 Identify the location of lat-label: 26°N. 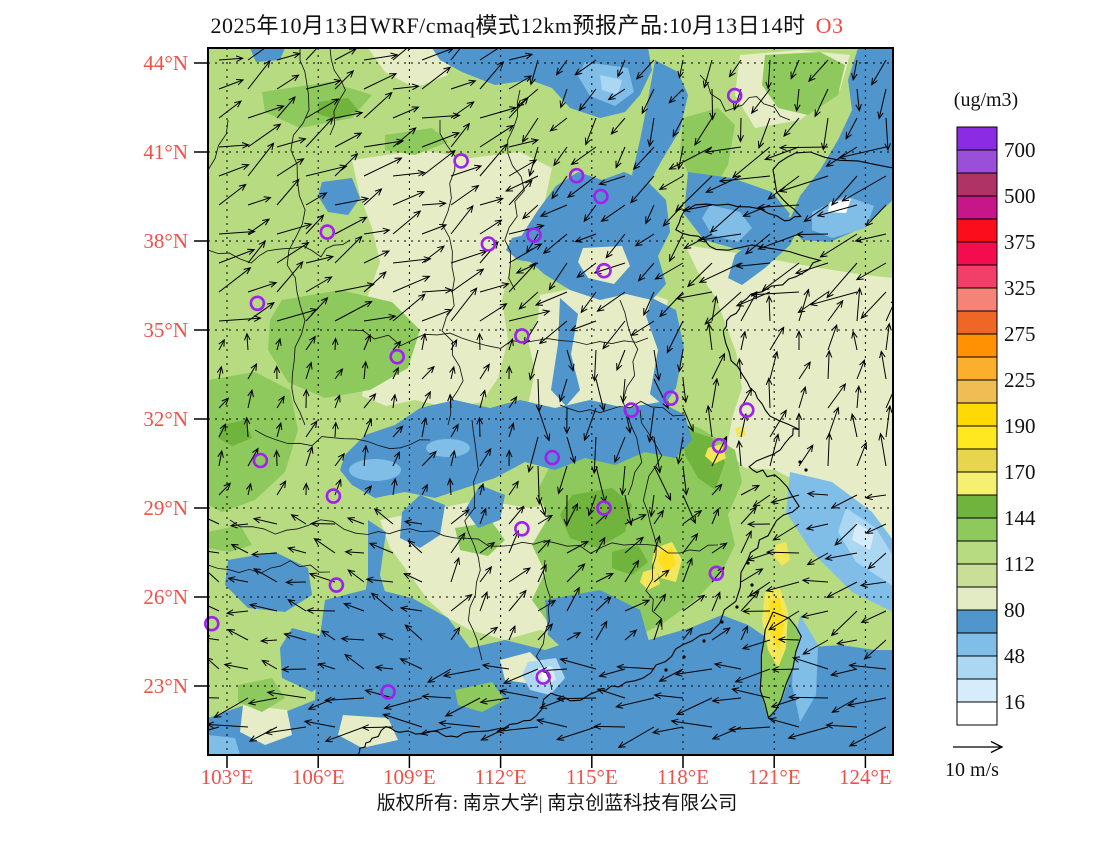
(165, 597).